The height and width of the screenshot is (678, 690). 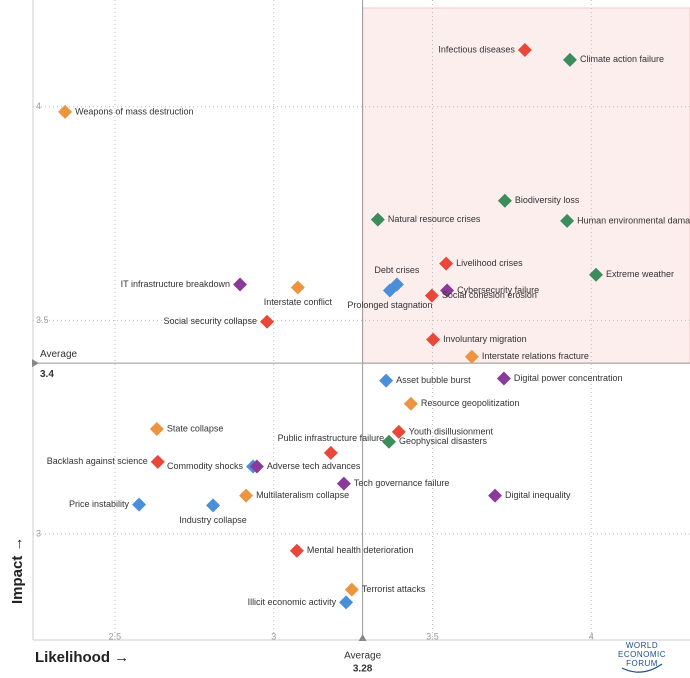 What do you see at coordinates (273, 636) in the screenshot?
I see `x-tick-label: 3` at bounding box center [273, 636].